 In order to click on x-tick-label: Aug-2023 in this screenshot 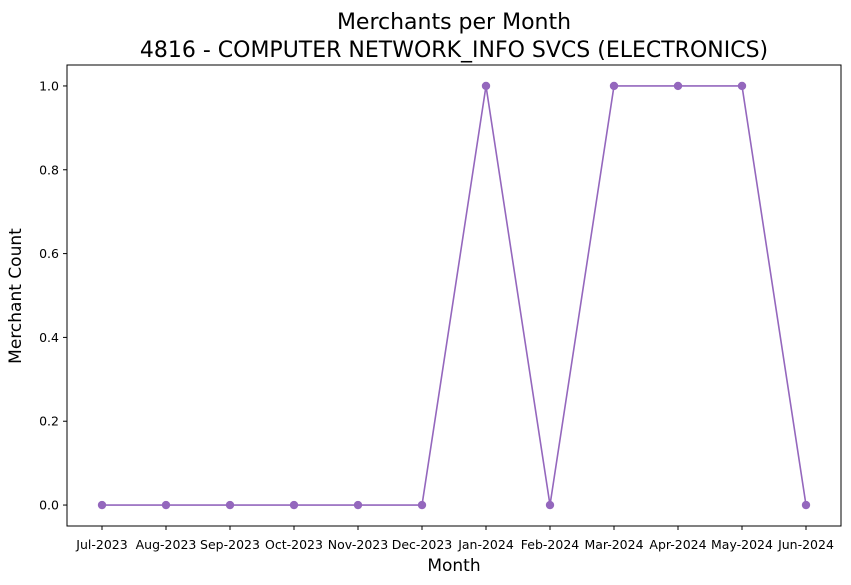, I will do `click(166, 544)`.